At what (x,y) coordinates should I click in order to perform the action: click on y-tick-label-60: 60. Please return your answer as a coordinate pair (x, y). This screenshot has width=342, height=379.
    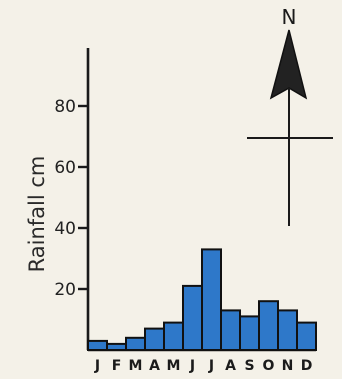
    Looking at the image, I should click on (65, 168).